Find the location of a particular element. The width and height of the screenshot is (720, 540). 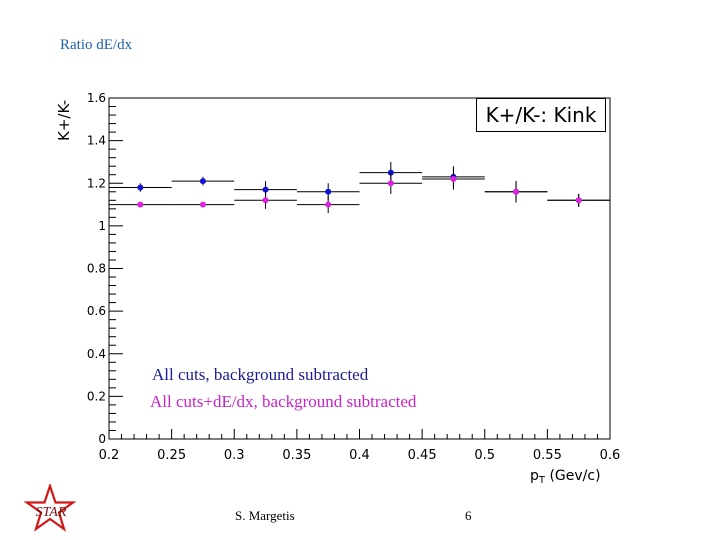

y-tick-label: 1 is located at coordinates (102, 226).